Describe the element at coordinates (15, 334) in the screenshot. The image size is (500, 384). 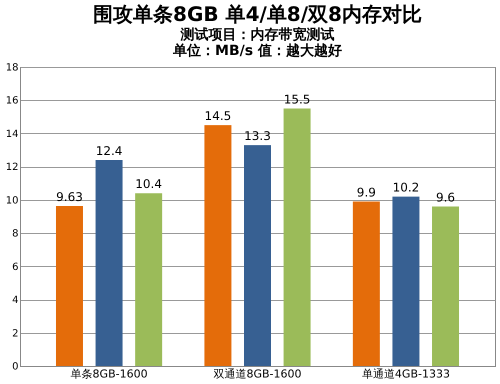
I see `y-tick-label: 2` at that location.